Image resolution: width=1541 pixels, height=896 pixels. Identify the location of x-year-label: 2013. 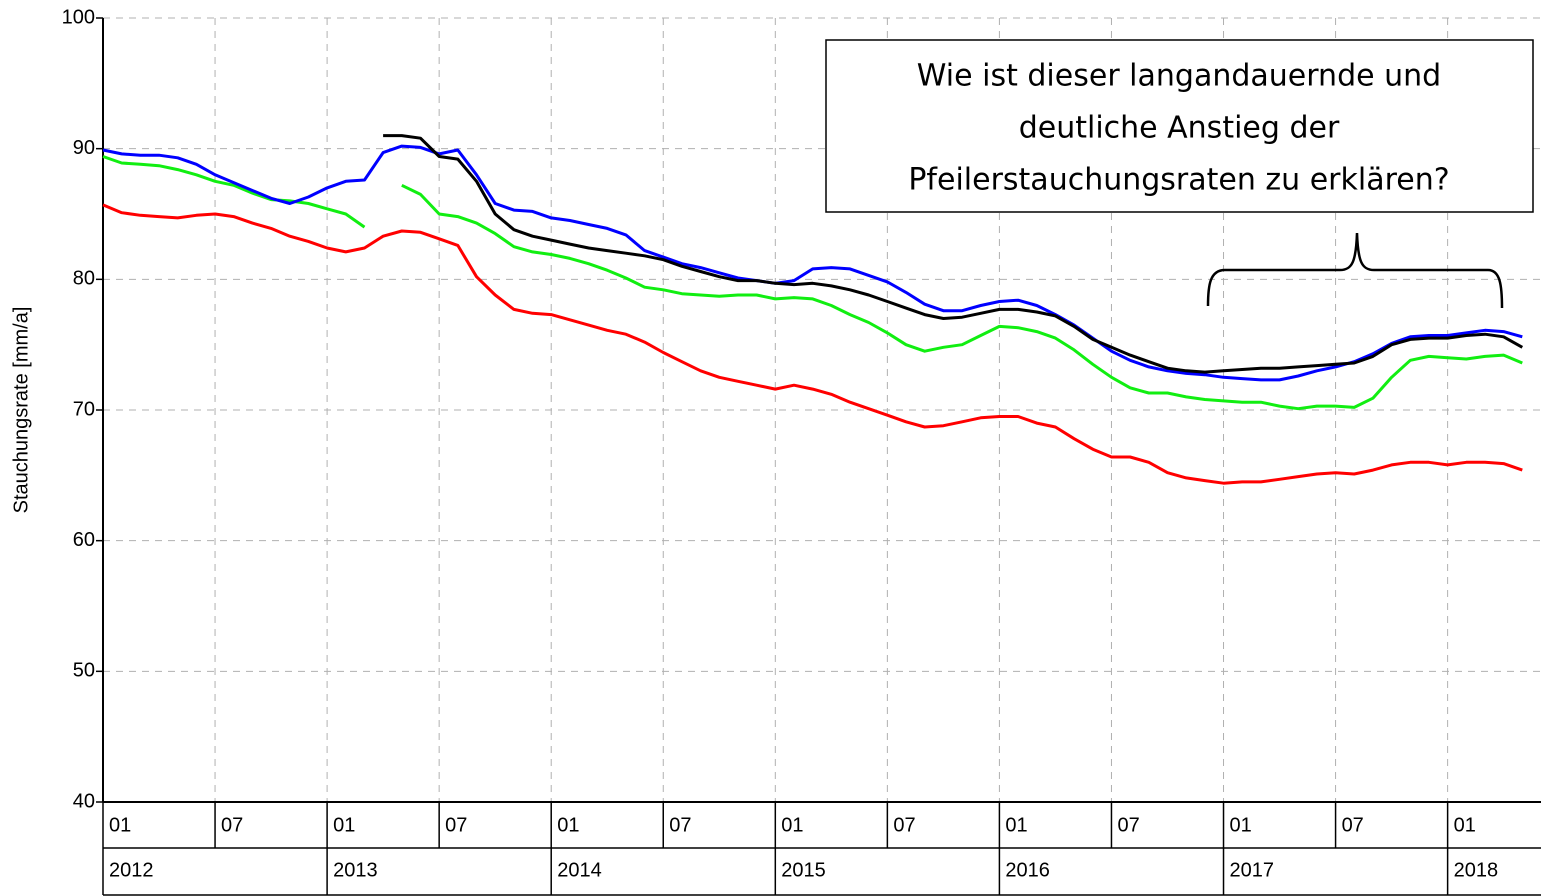
(355, 870).